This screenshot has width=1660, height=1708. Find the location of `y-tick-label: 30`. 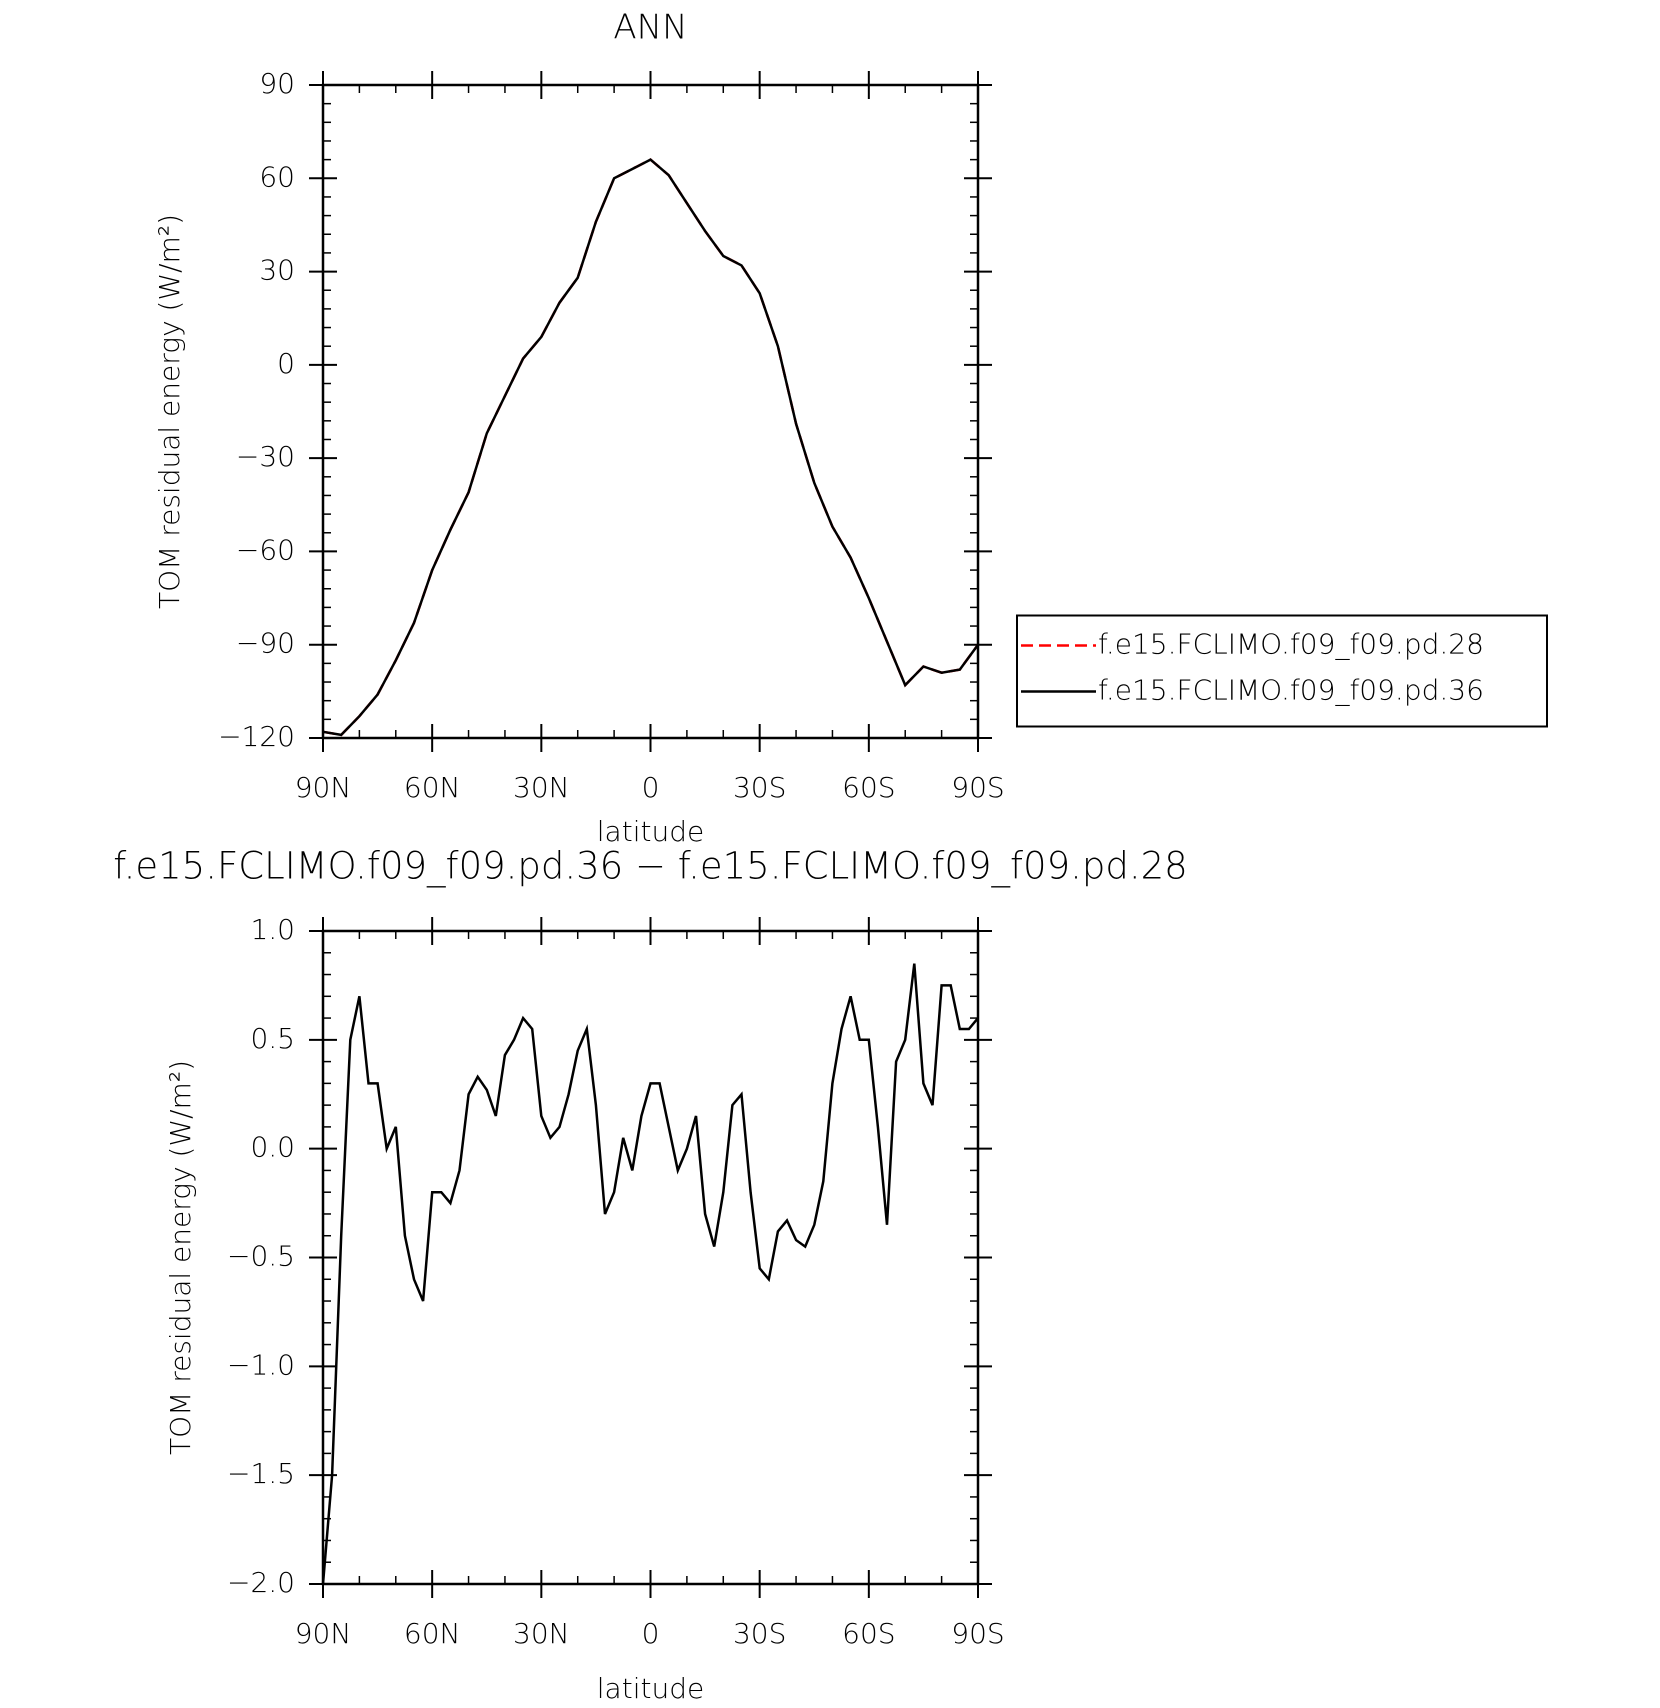

y-tick-label: 30 is located at coordinates (277, 270).